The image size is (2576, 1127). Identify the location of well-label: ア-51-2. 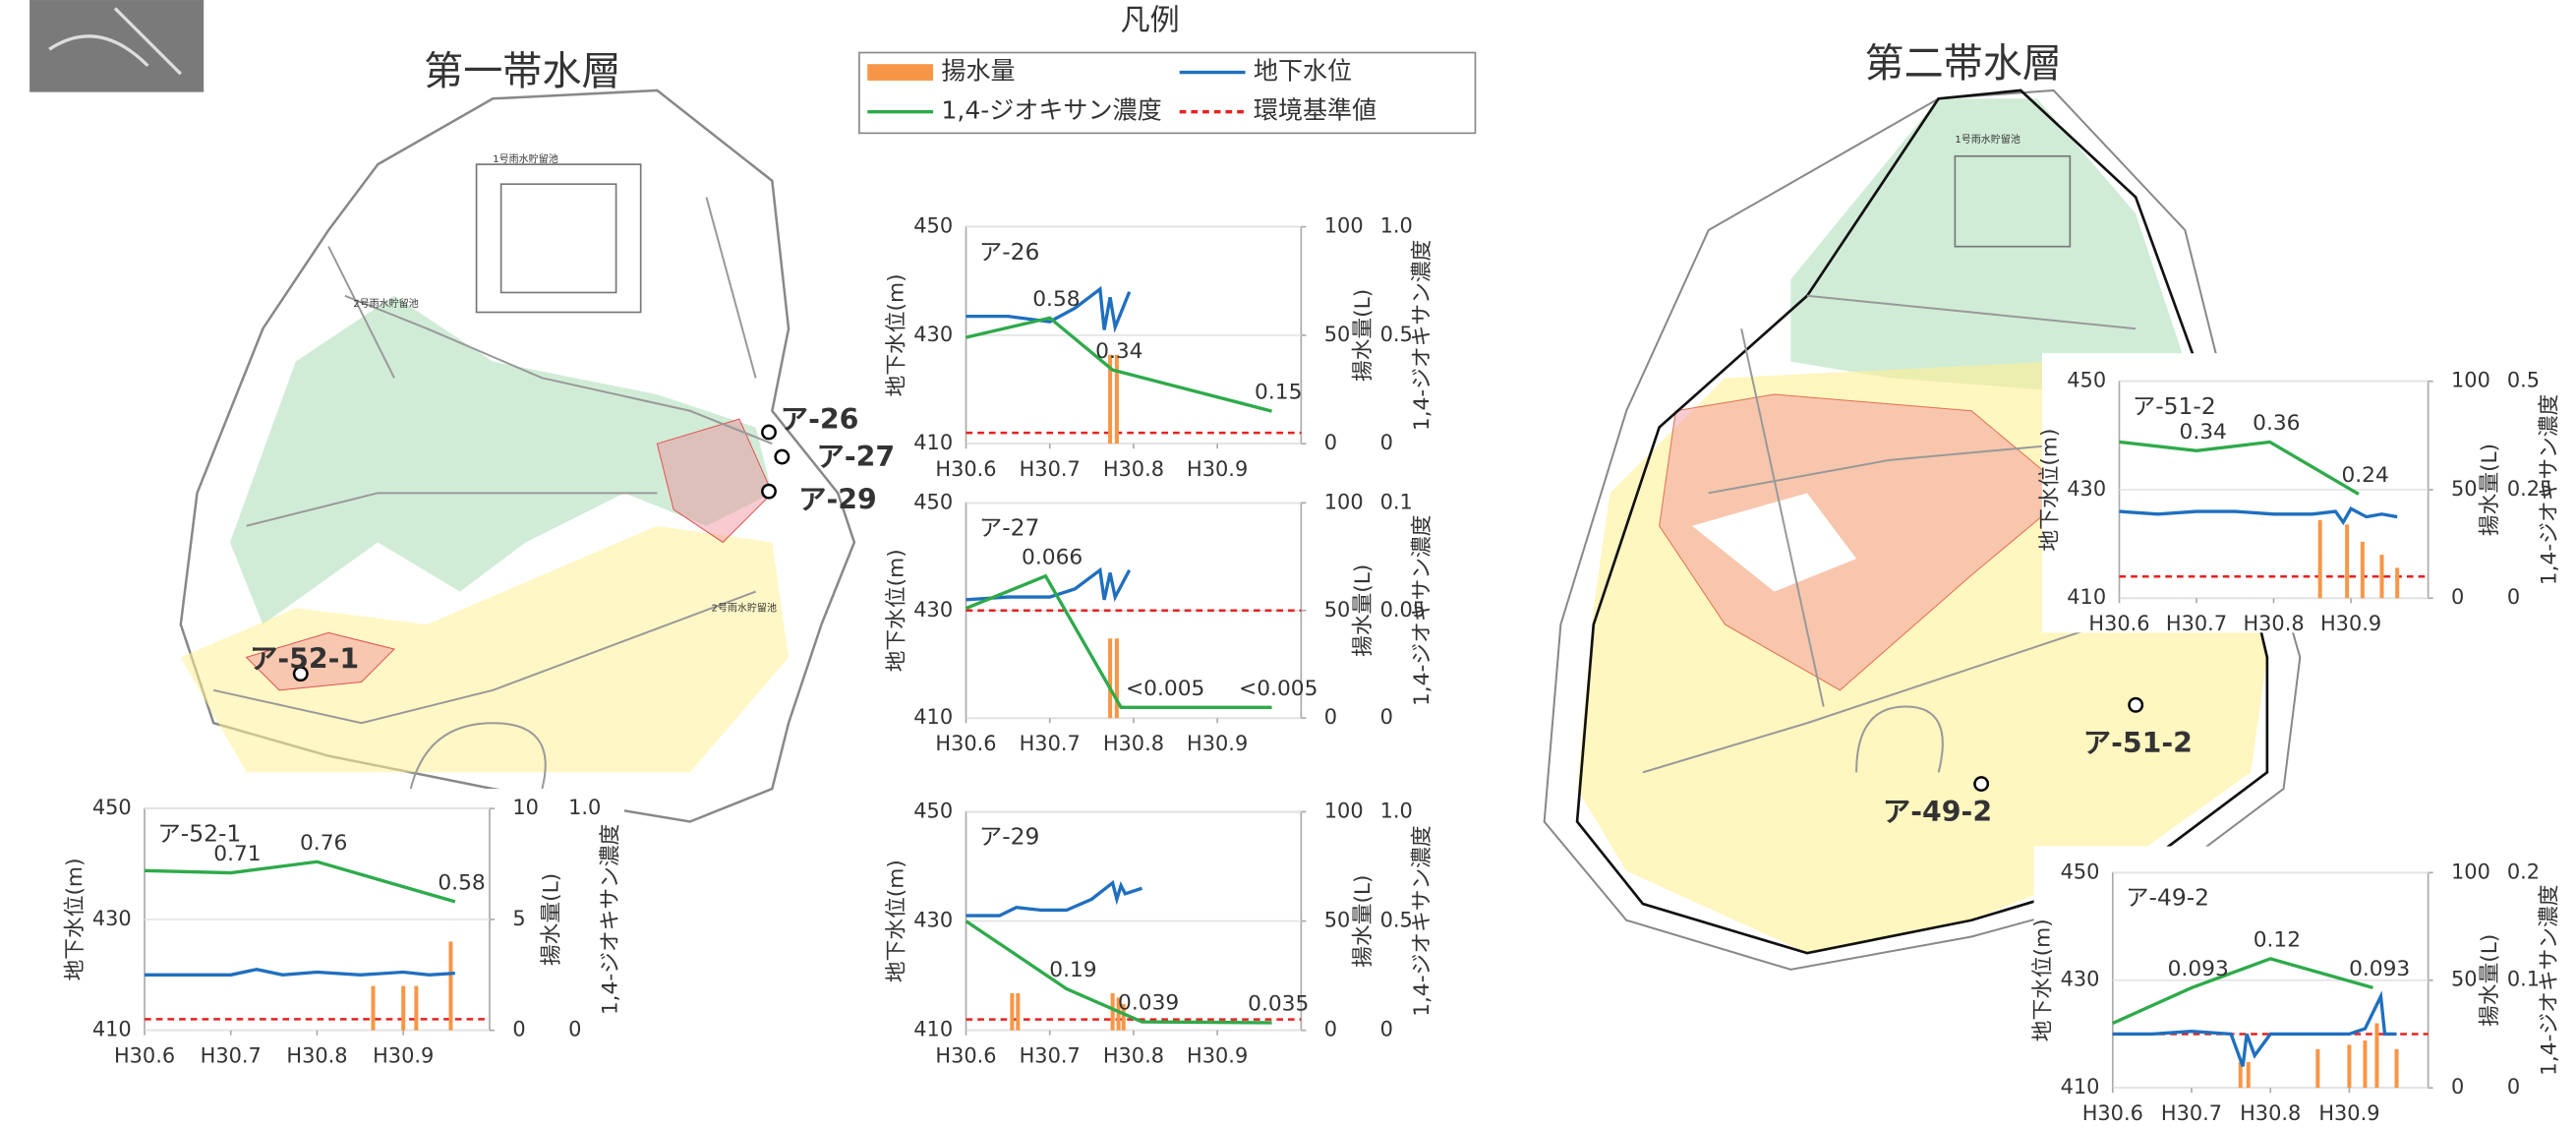
(2138, 743).